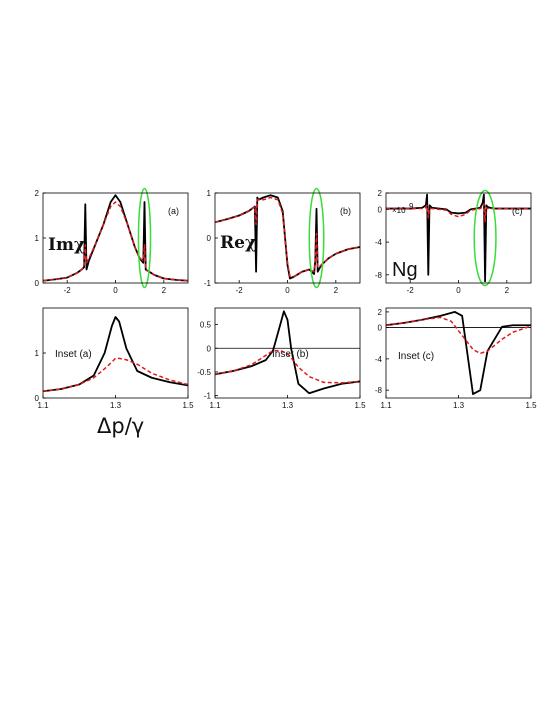 The width and height of the screenshot is (554, 717). I want to click on panel-tag: (c), so click(517, 211).